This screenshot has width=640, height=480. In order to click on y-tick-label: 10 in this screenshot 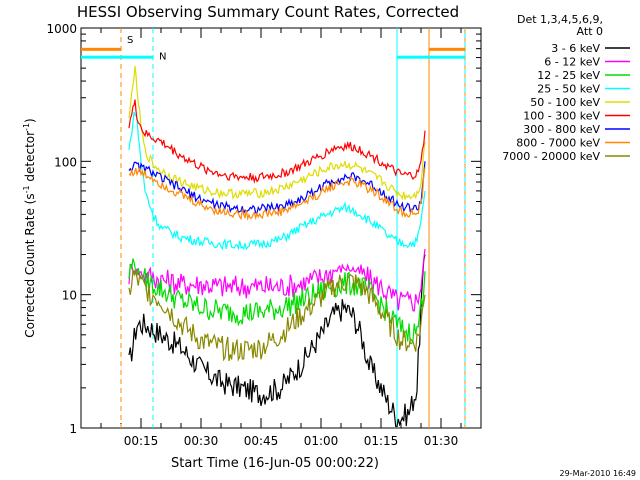, I will do `click(69, 296)`.